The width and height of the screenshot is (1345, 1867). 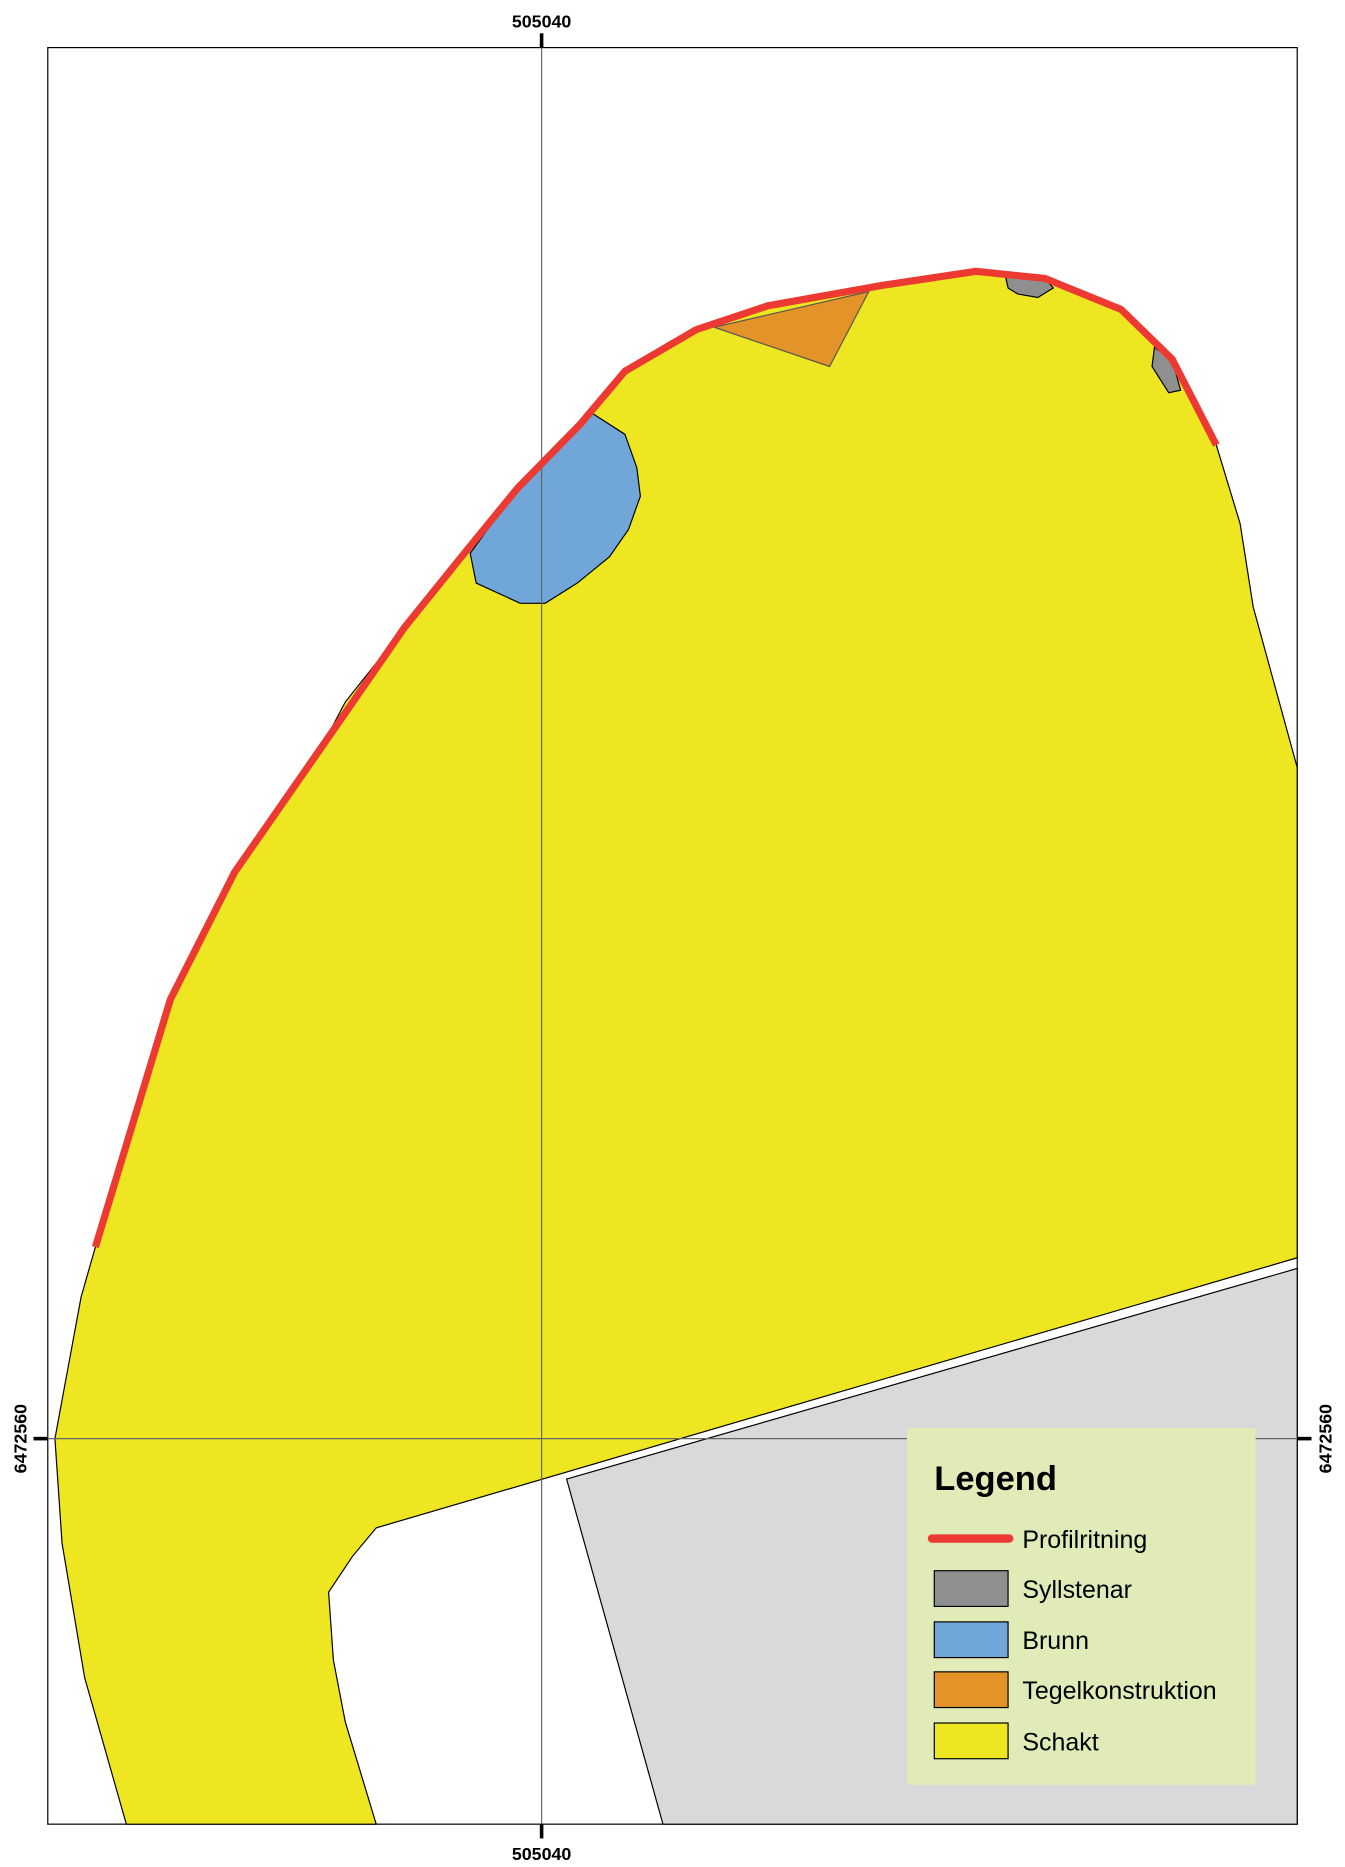 What do you see at coordinates (1077, 1590) in the screenshot?
I see `legend-label: Syllstenar` at bounding box center [1077, 1590].